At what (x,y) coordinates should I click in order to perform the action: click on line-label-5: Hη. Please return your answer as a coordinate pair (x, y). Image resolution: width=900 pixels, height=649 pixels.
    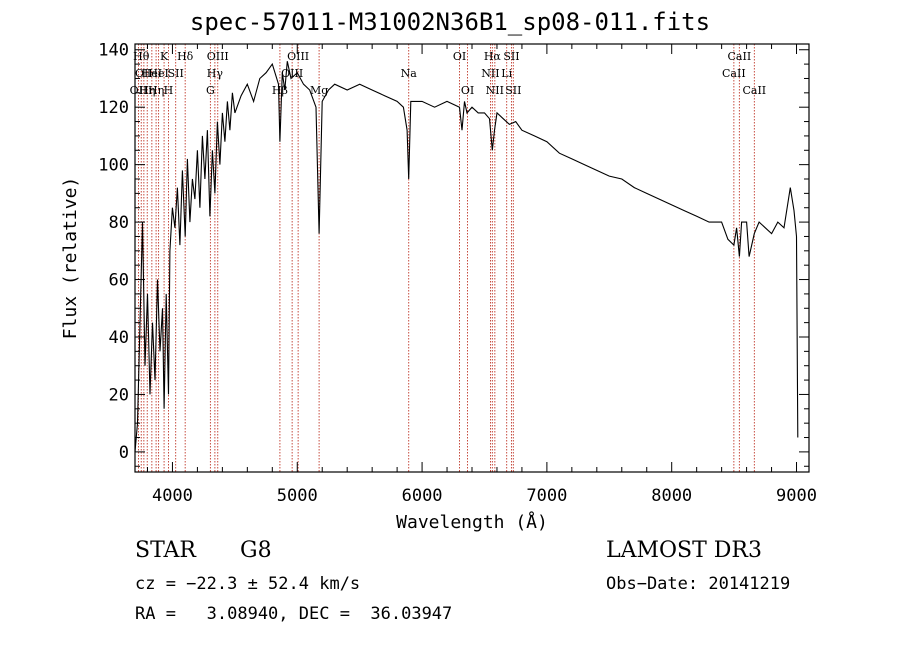
    Looking at the image, I should click on (156, 90).